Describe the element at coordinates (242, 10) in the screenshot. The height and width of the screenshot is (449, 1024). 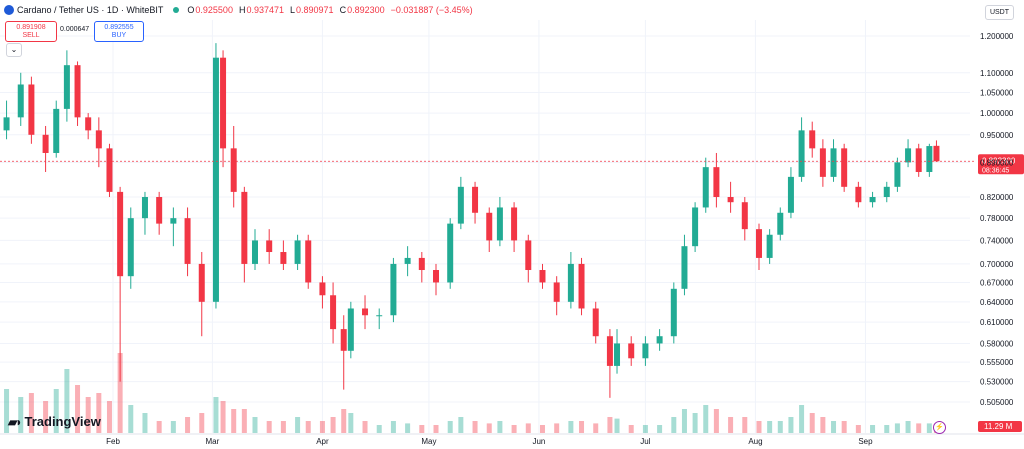
I see `high-label: H` at that location.